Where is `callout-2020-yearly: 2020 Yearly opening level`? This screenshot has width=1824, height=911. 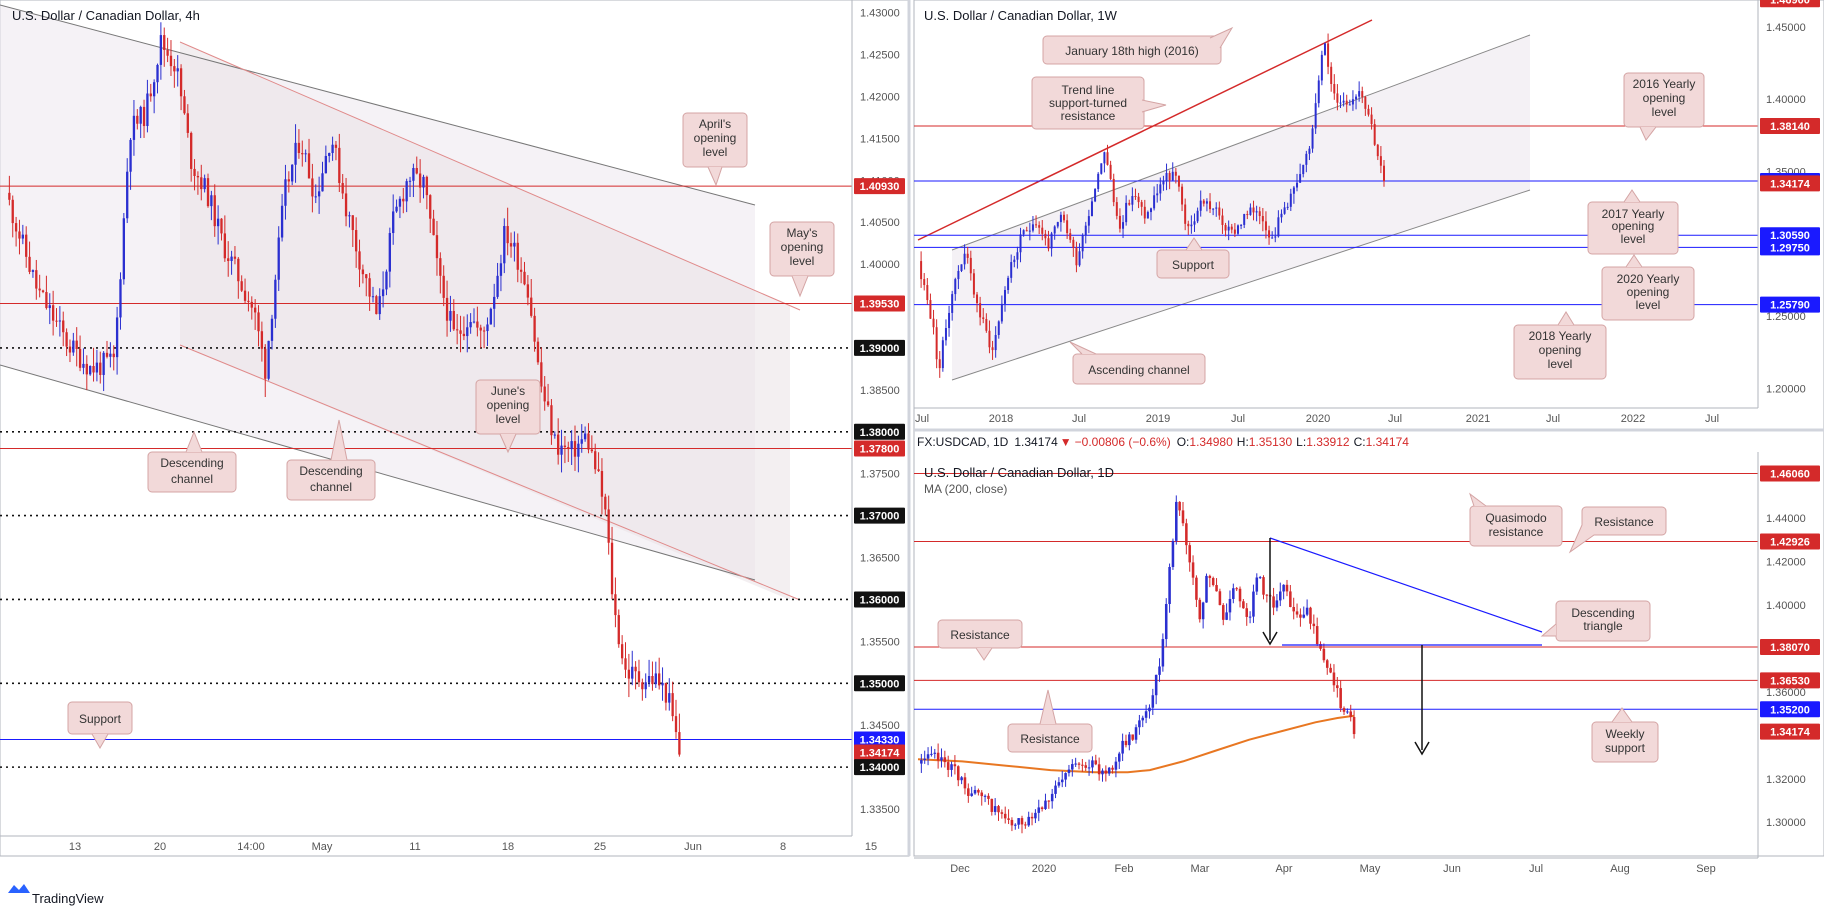
callout-2020-yearly: 2020 Yearly opening level is located at coordinates (1648, 287).